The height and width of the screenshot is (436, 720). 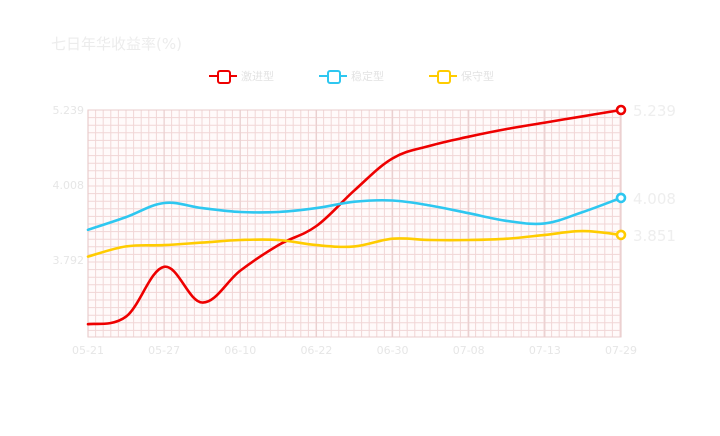 What do you see at coordinates (443, 76) in the screenshot?
I see `legend-swatch-conservative` at bounding box center [443, 76].